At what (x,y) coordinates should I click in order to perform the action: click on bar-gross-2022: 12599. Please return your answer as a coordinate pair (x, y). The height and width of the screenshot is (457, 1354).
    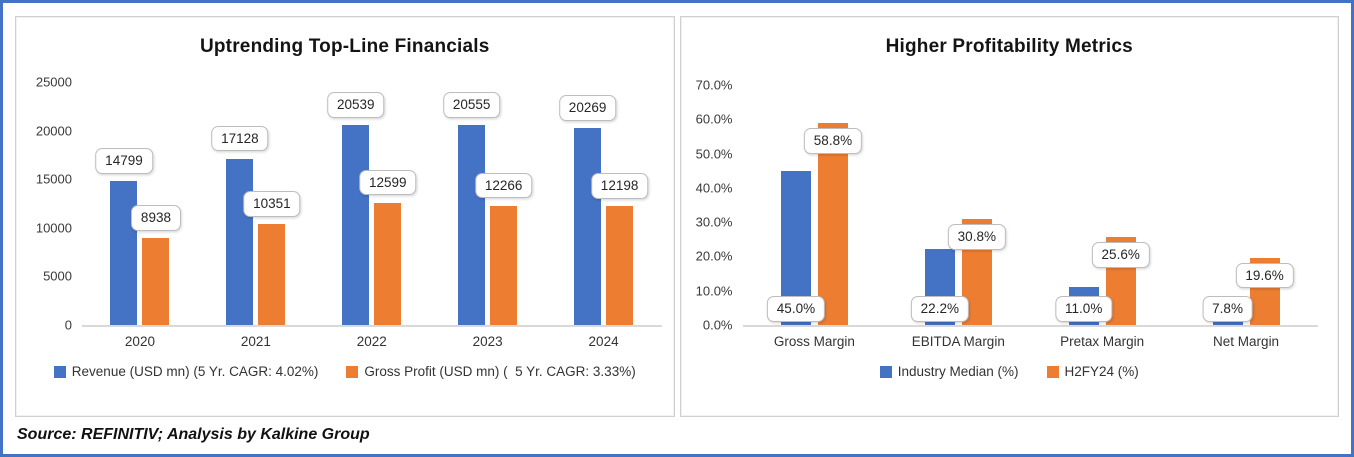
    Looking at the image, I should click on (387, 247).